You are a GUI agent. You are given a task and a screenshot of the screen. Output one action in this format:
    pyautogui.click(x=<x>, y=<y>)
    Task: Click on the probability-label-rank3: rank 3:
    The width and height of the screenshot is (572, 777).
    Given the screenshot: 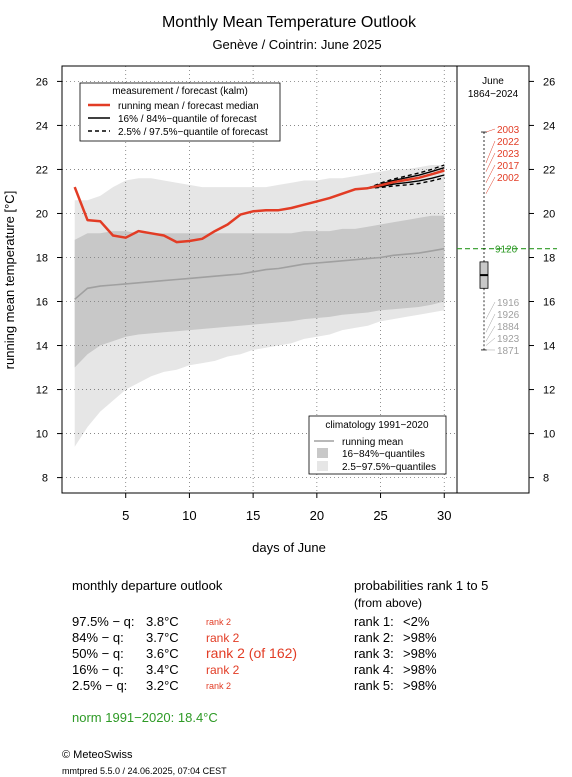 What is the action you would take?
    pyautogui.click(x=374, y=653)
    